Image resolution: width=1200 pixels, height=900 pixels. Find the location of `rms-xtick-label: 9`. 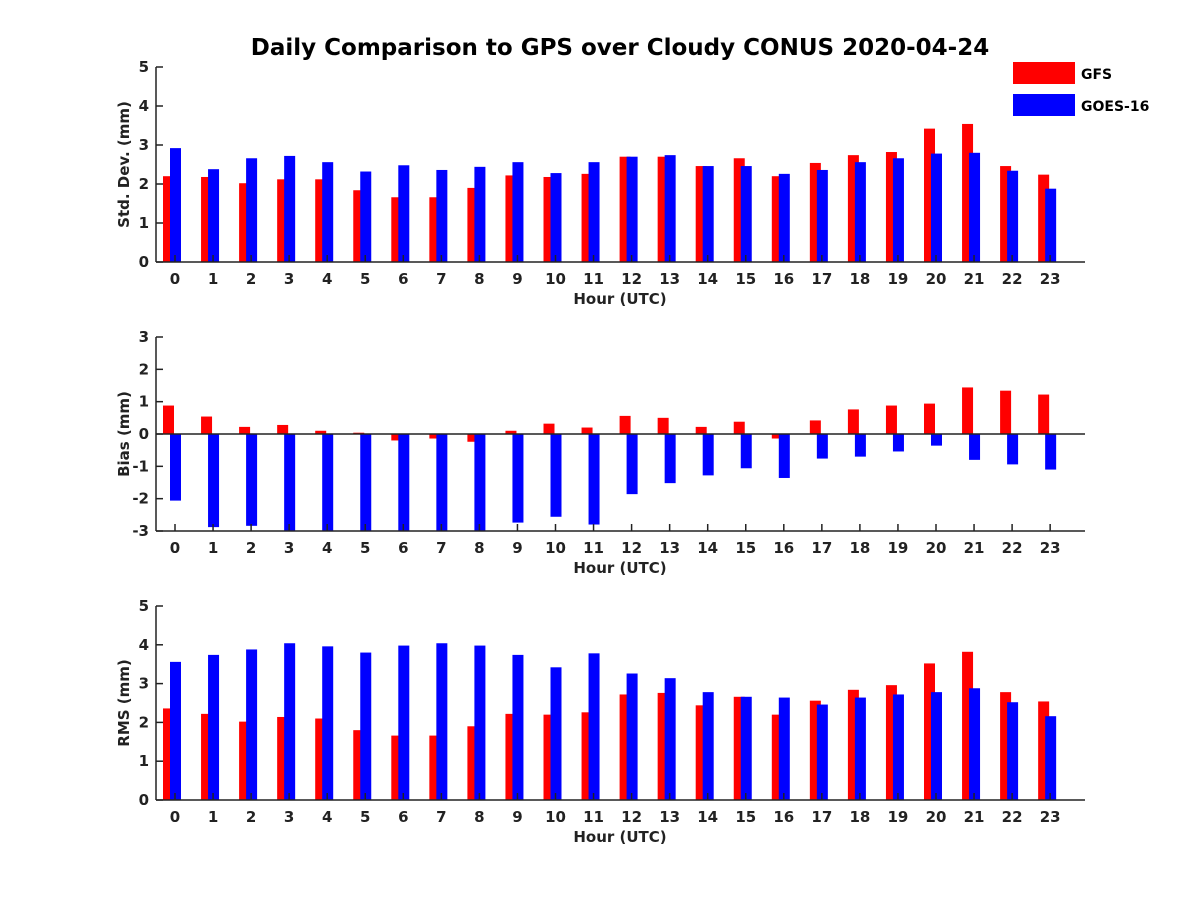

rms-xtick-label: 9 is located at coordinates (517, 817).